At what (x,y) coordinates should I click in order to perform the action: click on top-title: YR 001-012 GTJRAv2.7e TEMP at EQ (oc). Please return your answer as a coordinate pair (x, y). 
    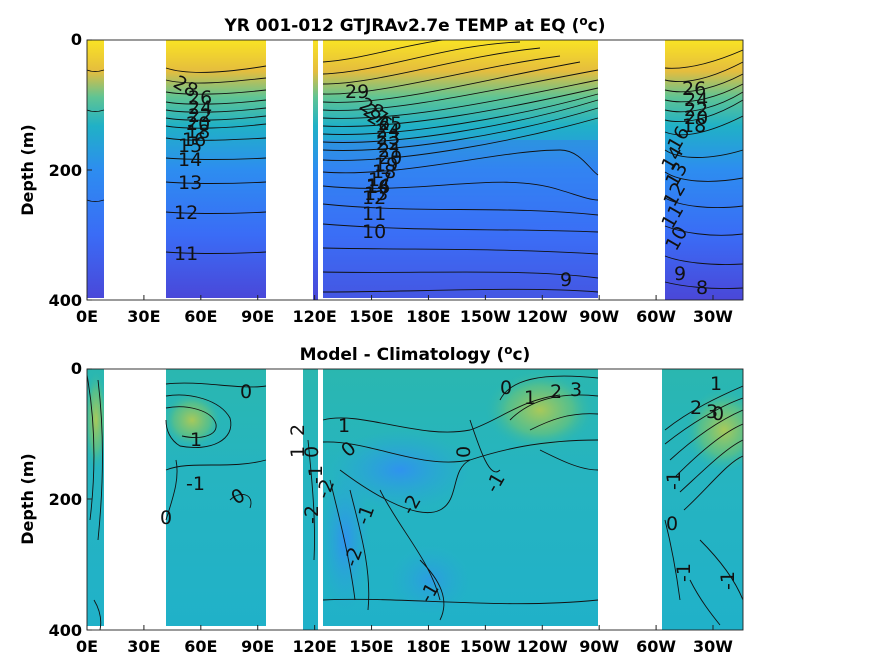
    Looking at the image, I should click on (414, 25).